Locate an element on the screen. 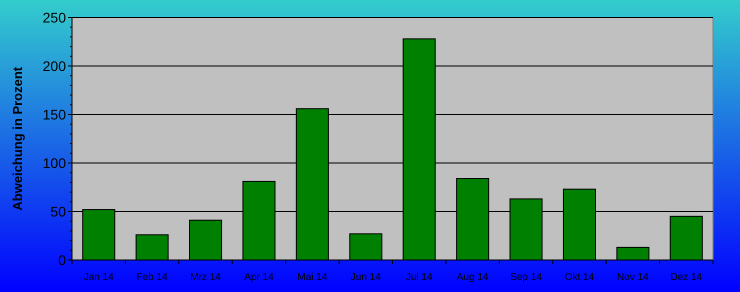 The height and width of the screenshot is (292, 740). y-tick-label: 150 is located at coordinates (54, 114).